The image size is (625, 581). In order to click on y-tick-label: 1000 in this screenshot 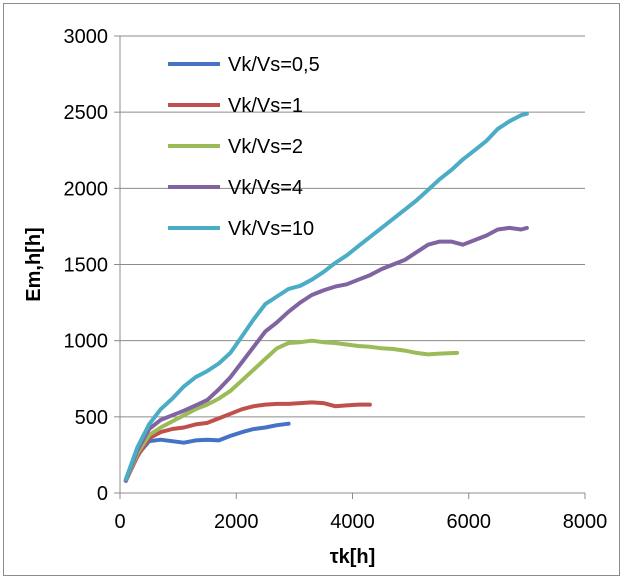, I will do `click(86, 342)`.